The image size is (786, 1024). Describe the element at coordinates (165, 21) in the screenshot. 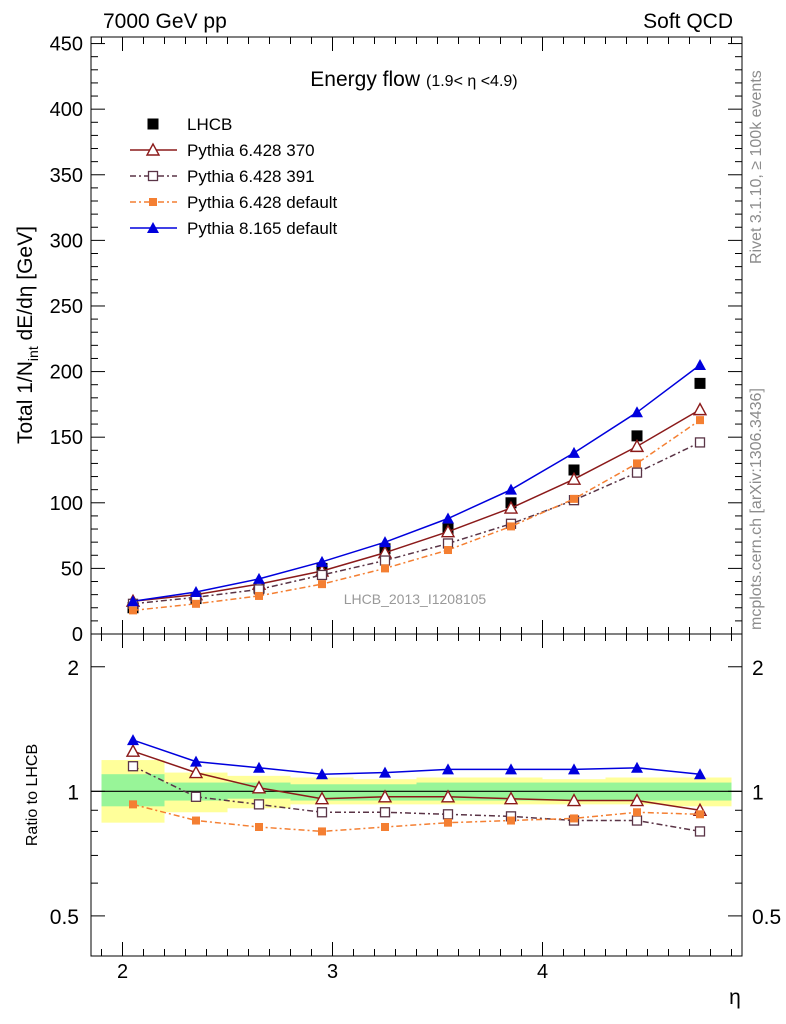

I see `header-beam-label: 7000 GeV pp` at that location.